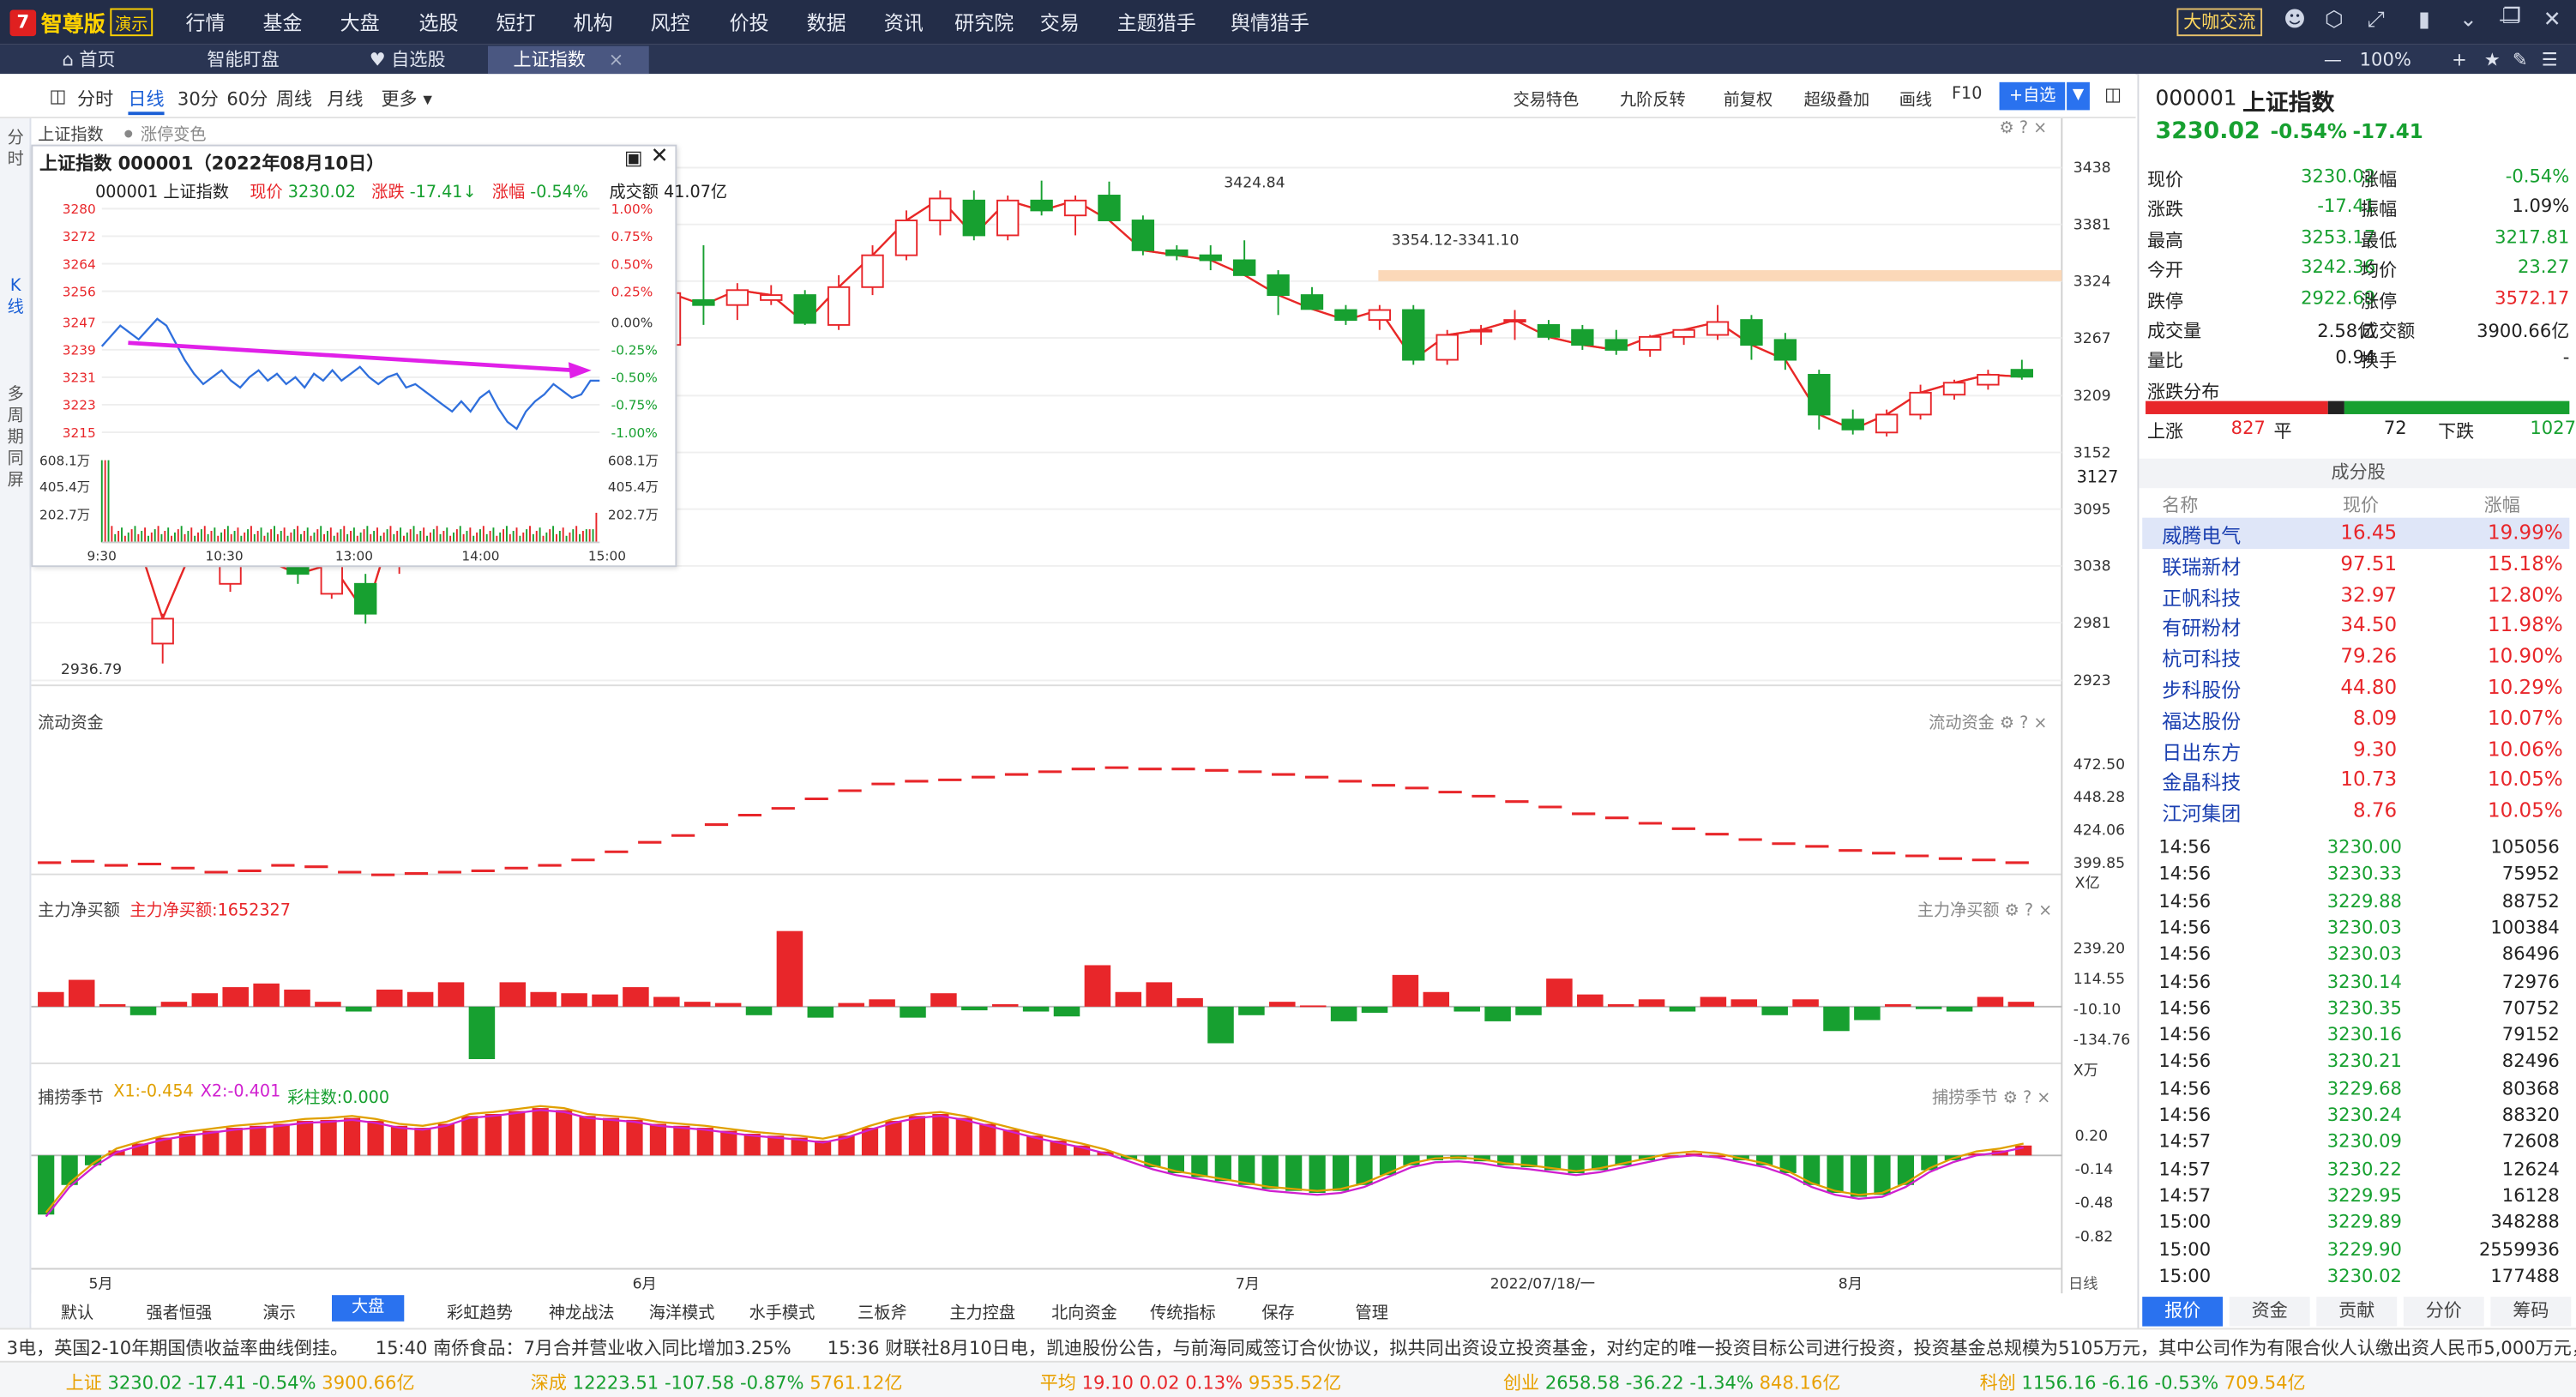  I want to click on popup-close-icon: ✕, so click(659, 157).